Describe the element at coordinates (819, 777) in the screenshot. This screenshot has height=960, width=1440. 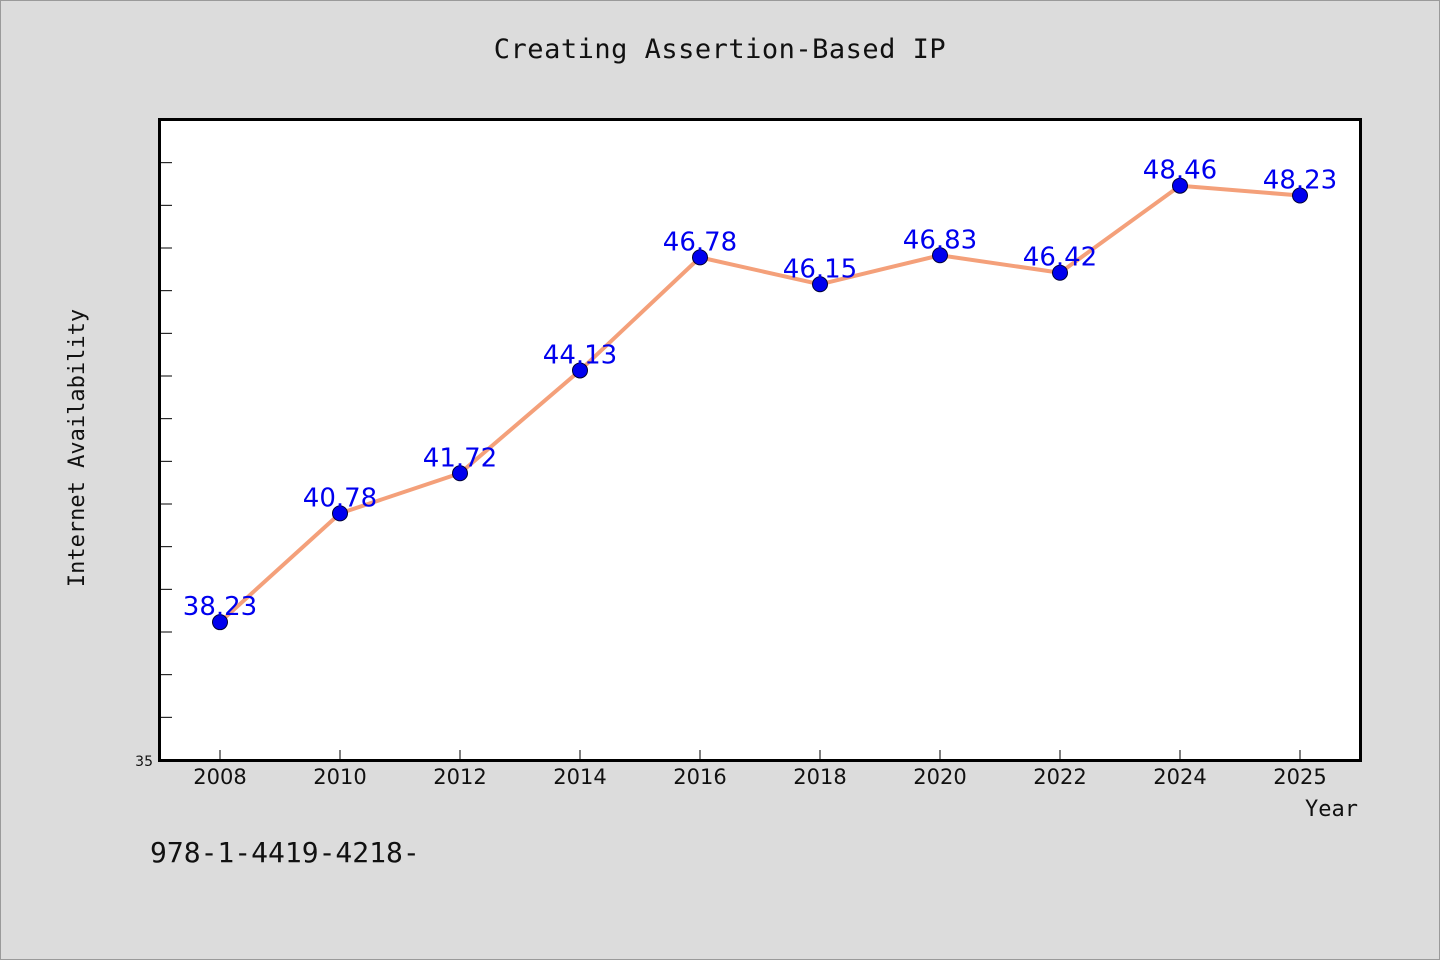
I see `x-tick-label: 2018` at that location.